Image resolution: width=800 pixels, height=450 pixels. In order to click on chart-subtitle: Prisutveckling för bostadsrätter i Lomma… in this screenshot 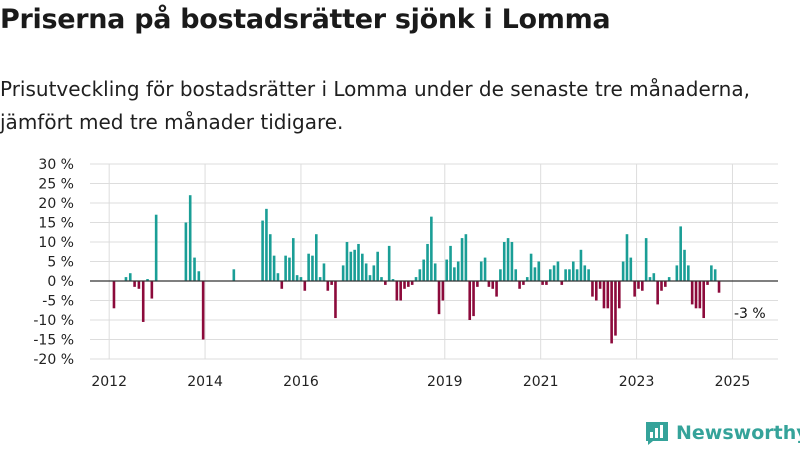, I will do `click(375, 105)`.